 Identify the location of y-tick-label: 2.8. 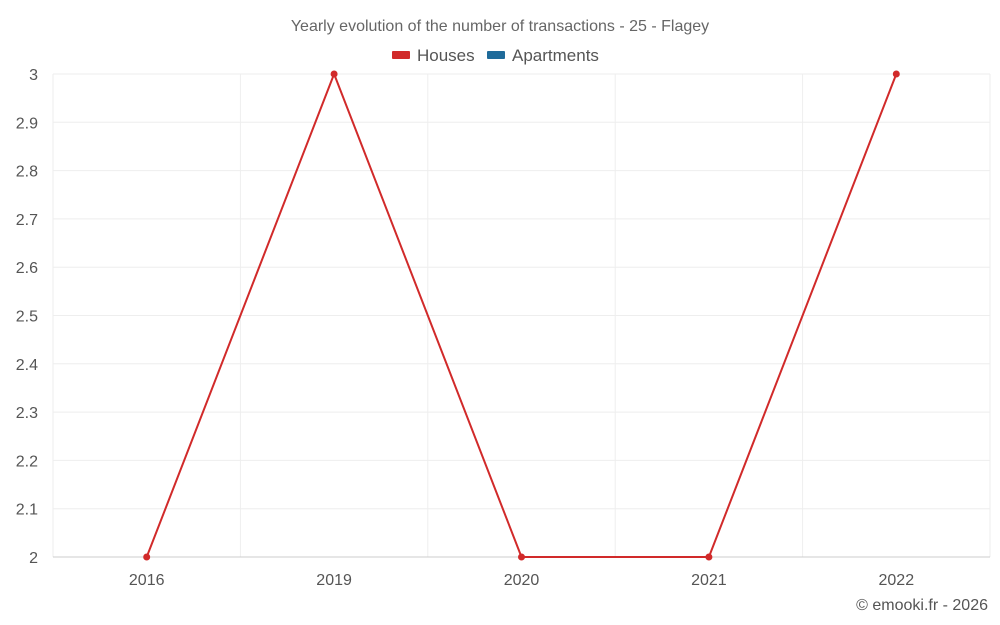
(27, 172).